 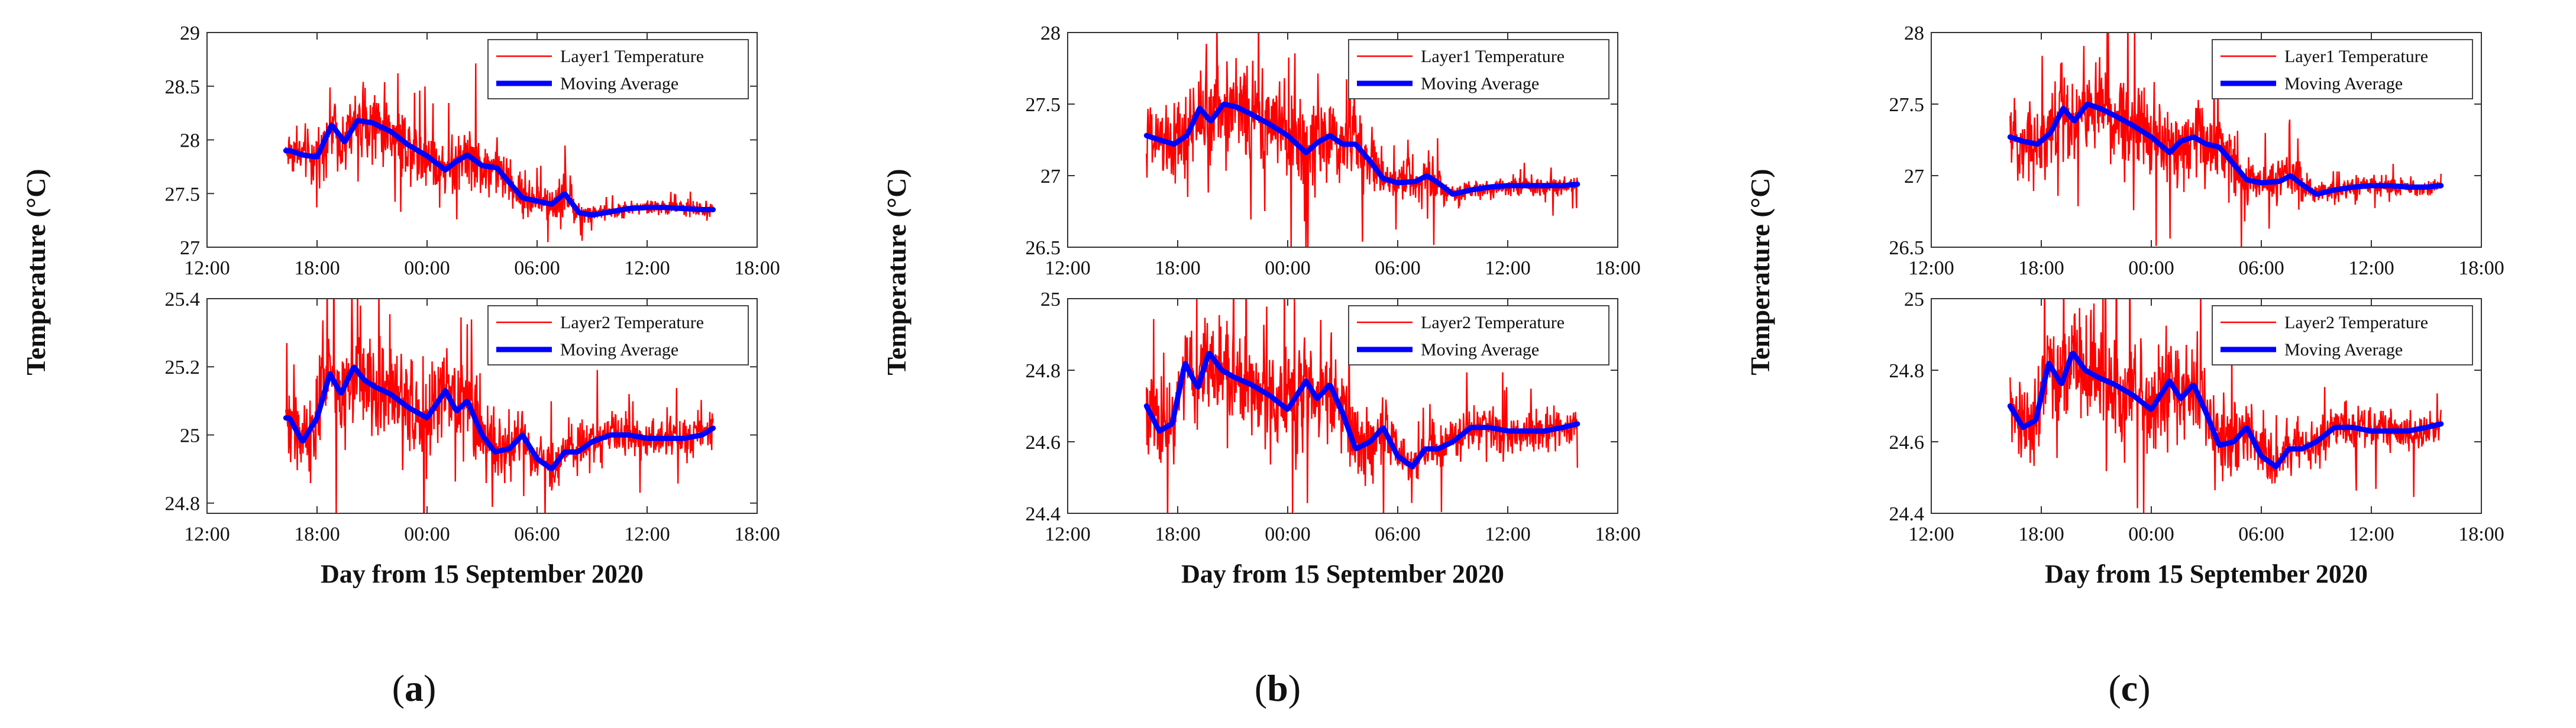 What do you see at coordinates (2129, 688) in the screenshot?
I see `panel-label: (c)` at bounding box center [2129, 688].